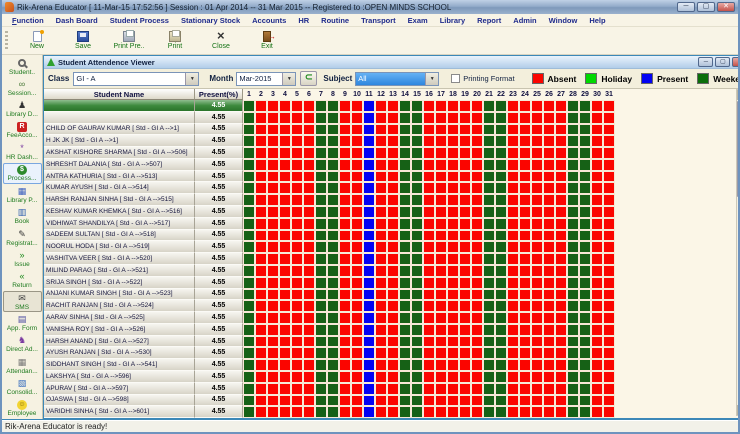  What do you see at coordinates (706, 7) in the screenshot?
I see `maximize-button: ▢` at bounding box center [706, 7].